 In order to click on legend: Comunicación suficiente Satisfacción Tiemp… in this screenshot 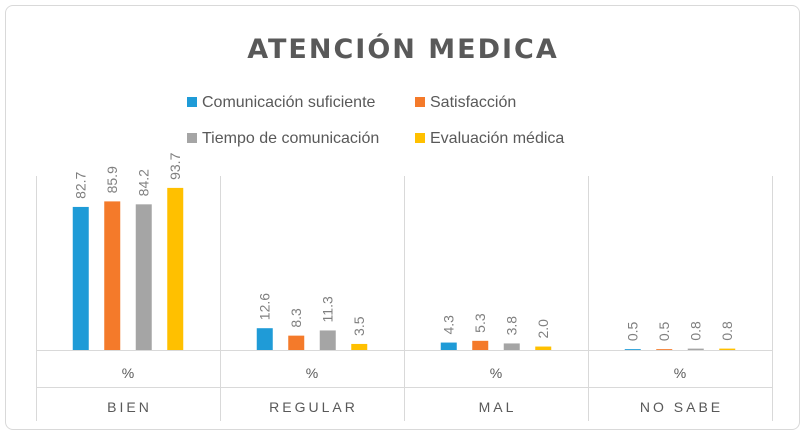, I will do `click(375, 120)`.